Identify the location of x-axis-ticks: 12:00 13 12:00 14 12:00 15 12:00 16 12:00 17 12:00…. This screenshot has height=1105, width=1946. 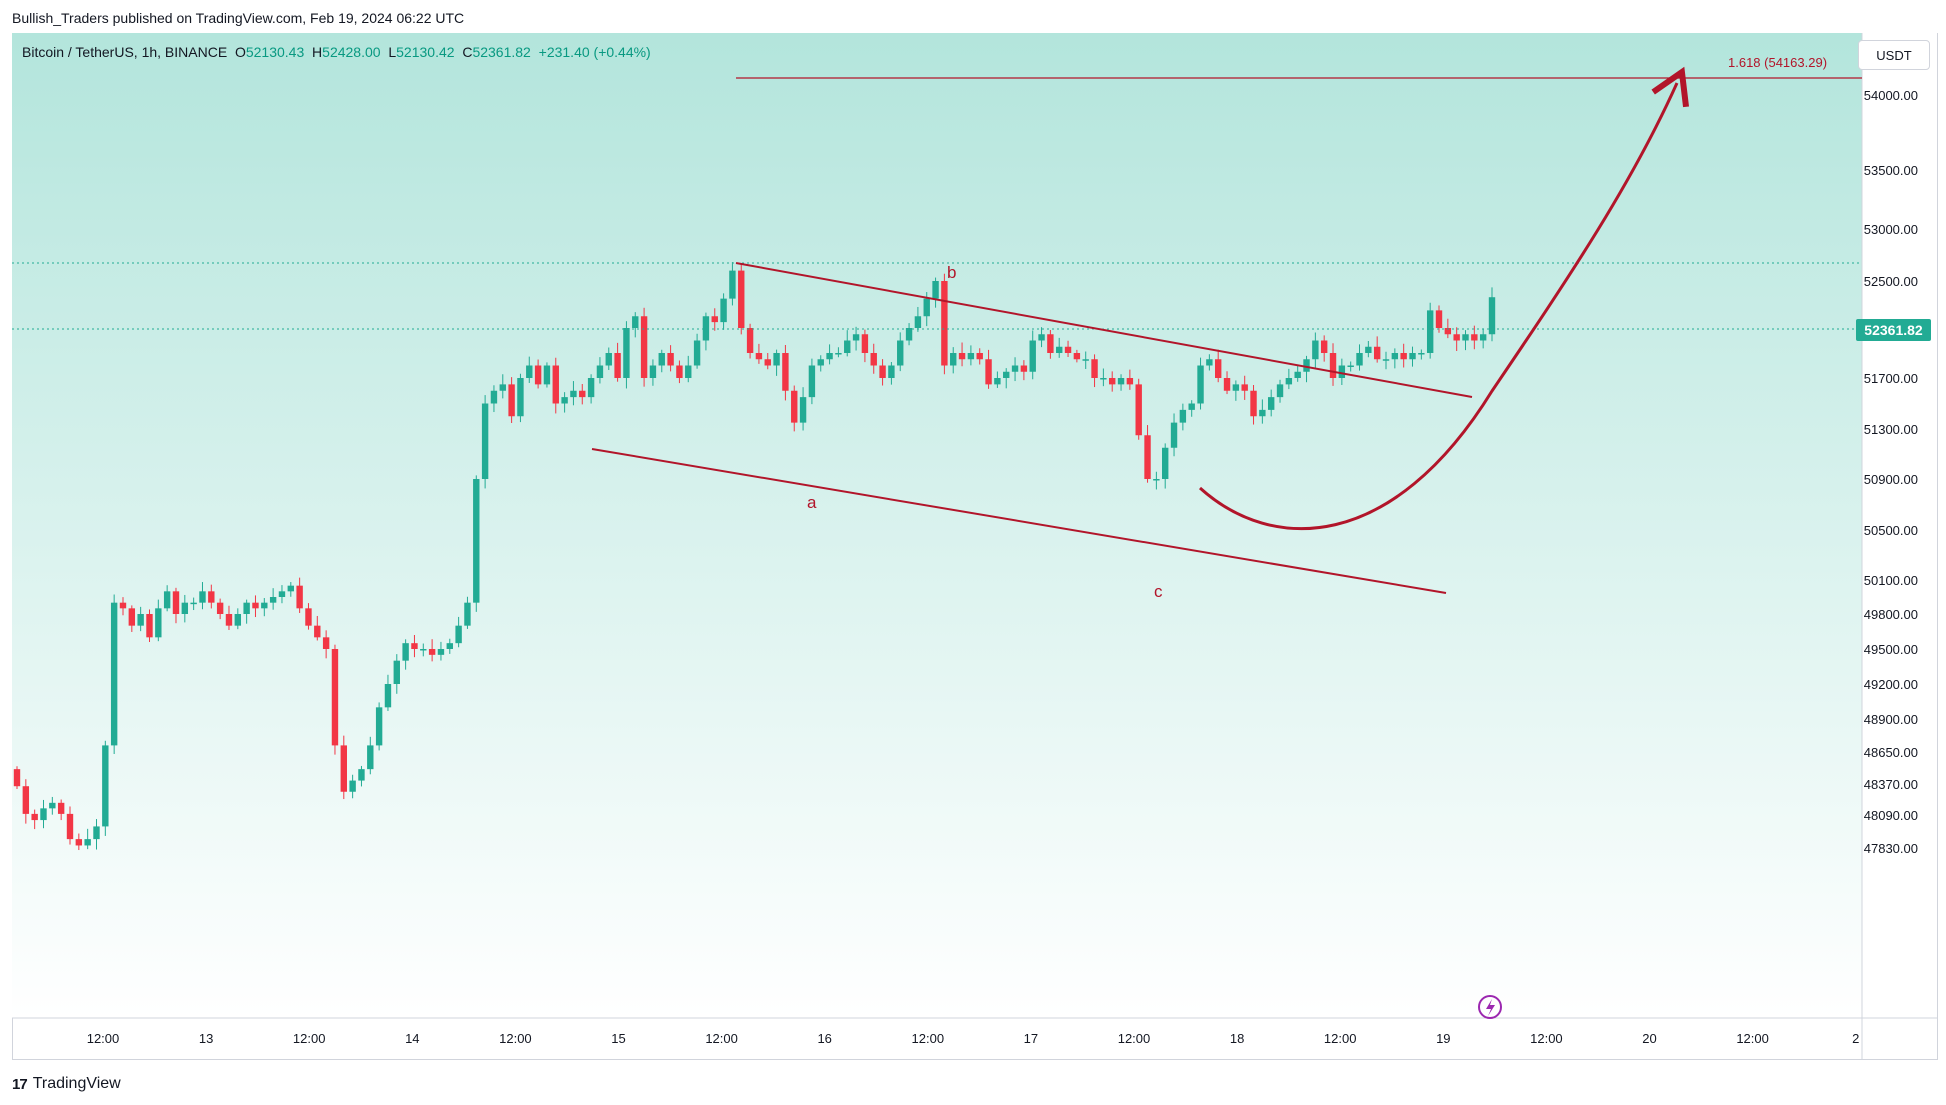
(973, 1038).